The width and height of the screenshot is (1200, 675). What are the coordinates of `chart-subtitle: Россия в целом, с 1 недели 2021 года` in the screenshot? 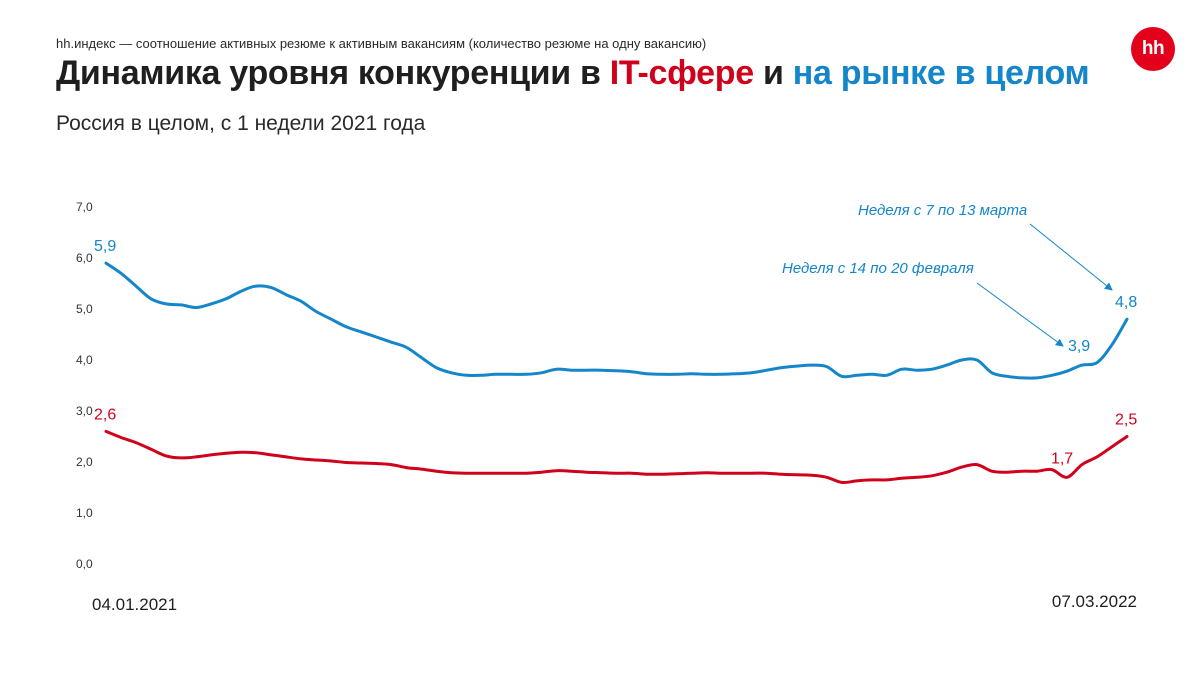 It's located at (241, 123).